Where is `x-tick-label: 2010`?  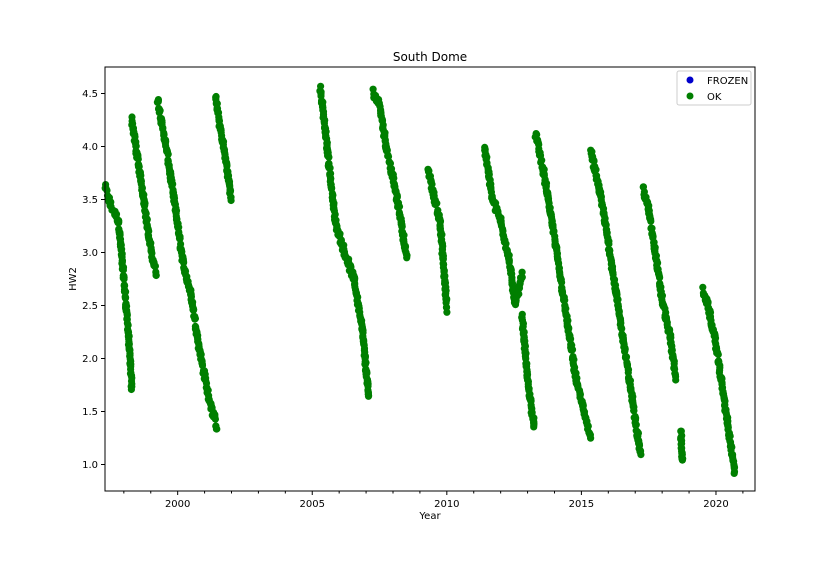 x-tick-label: 2010 is located at coordinates (446, 504).